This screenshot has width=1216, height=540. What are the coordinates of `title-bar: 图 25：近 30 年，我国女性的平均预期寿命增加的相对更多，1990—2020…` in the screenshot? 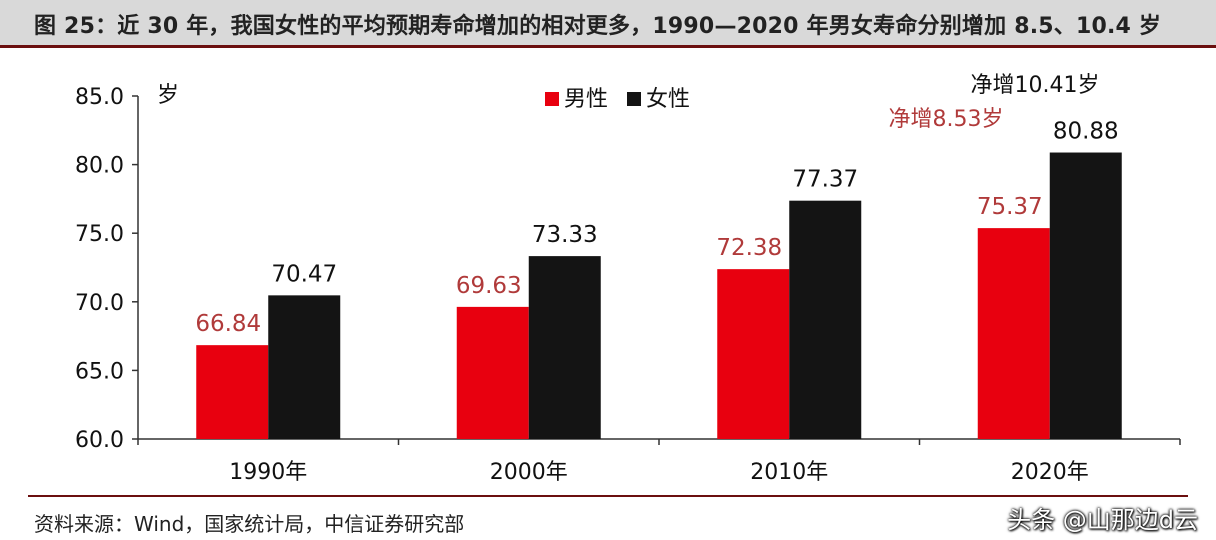 It's located at (608, 24).